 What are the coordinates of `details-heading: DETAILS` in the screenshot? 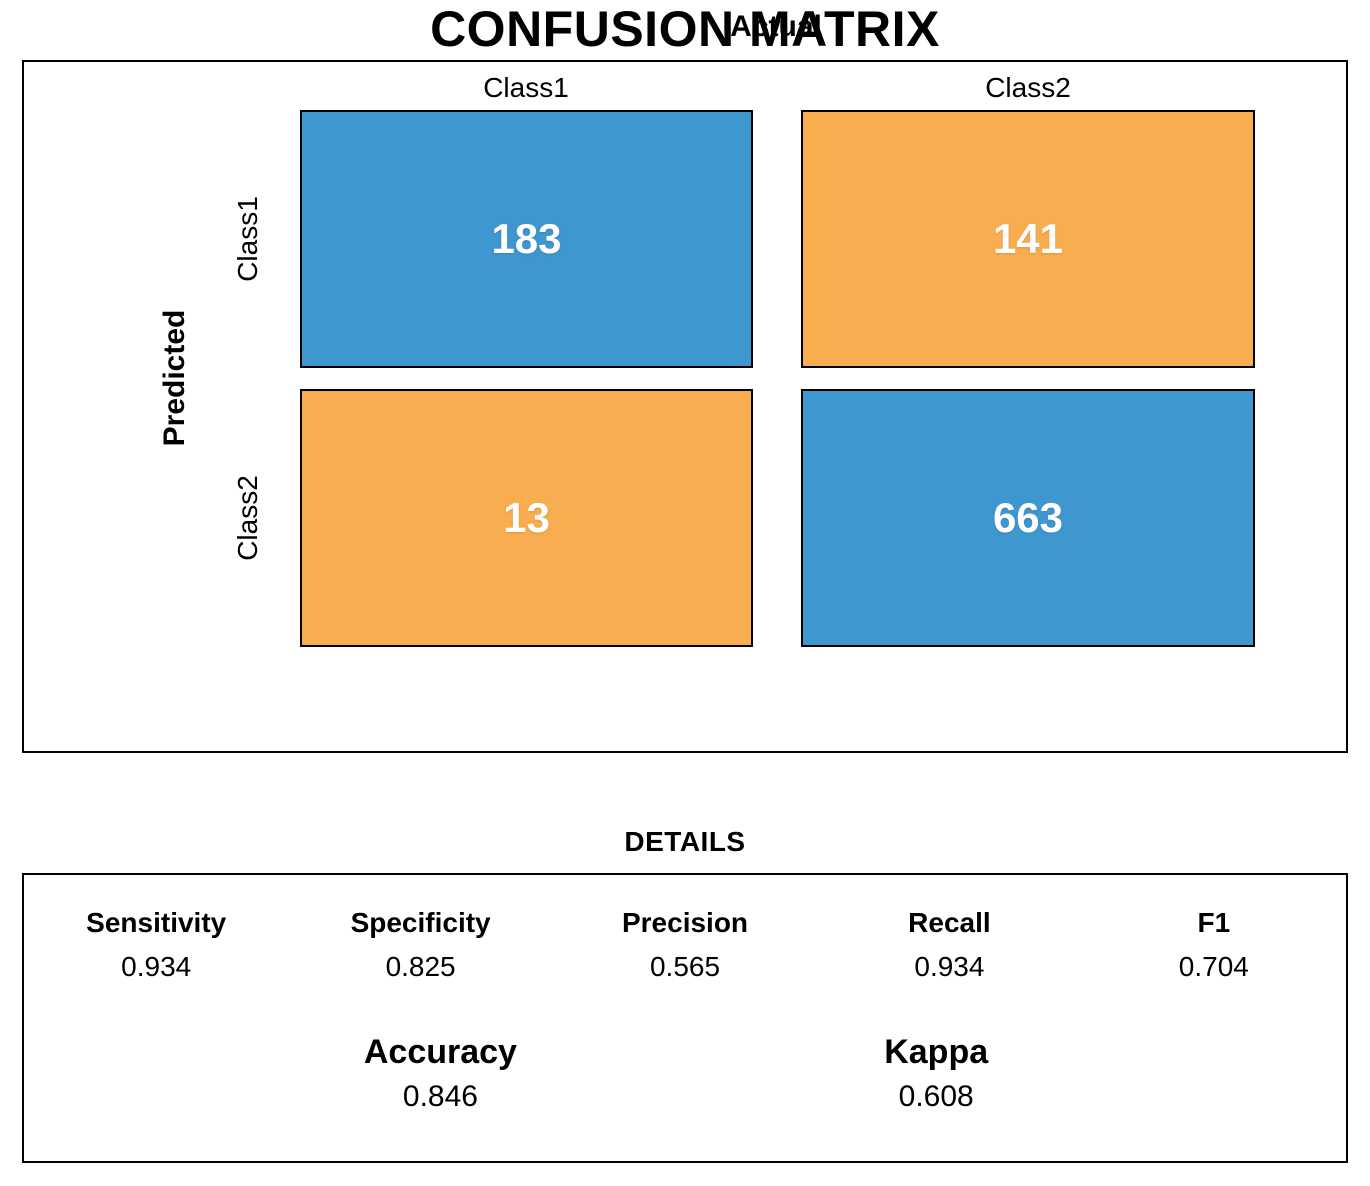 It's located at (685, 841).